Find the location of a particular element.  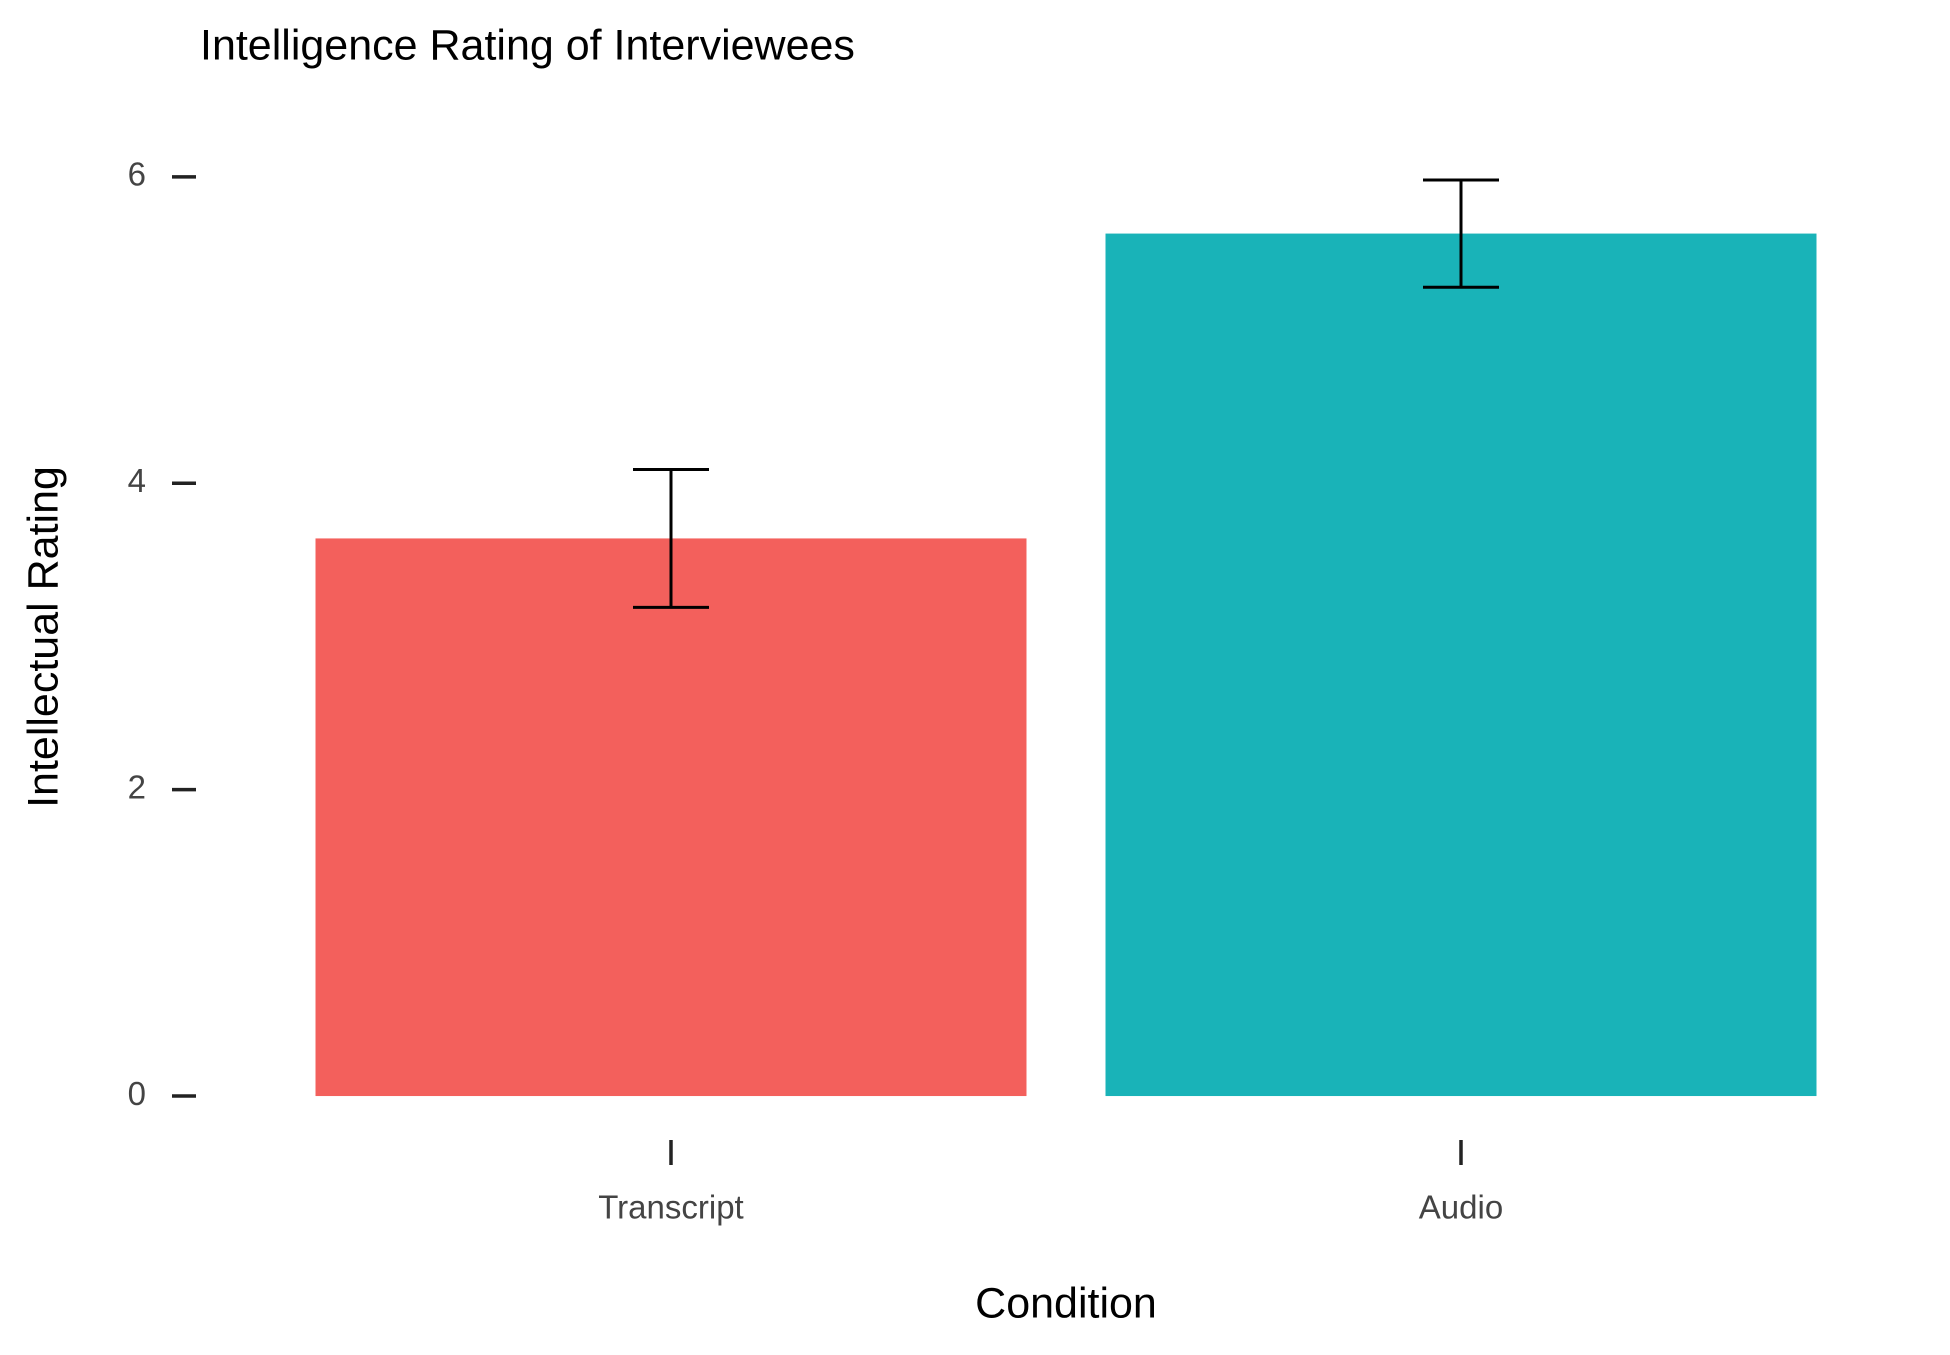

chart-title: Intelligence Rating of Interviewees is located at coordinates (527, 45).